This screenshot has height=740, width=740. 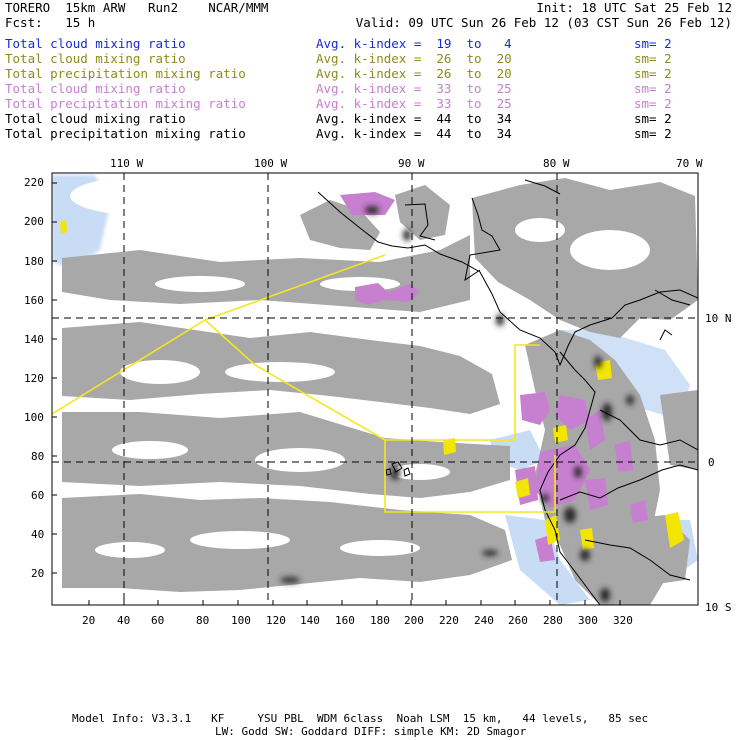 What do you see at coordinates (556, 163) in the screenshot?
I see `lon-label-80w: 80 W` at bounding box center [556, 163].